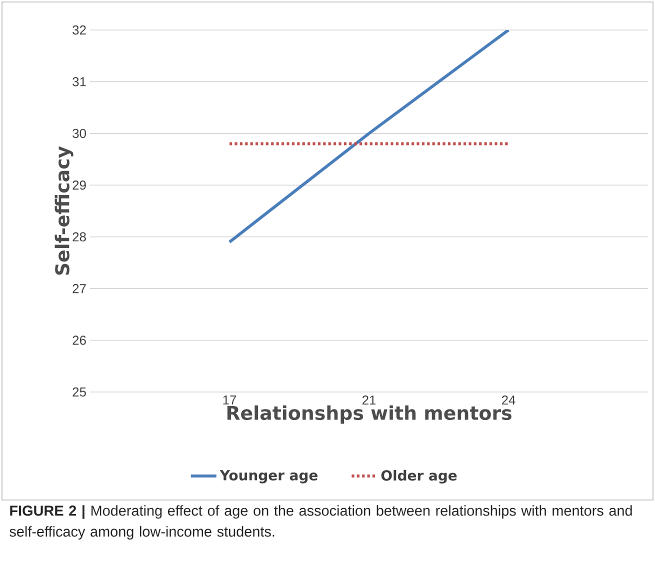  Describe the element at coordinates (509, 400) in the screenshot. I see `x-tick-label: 24` at that location.